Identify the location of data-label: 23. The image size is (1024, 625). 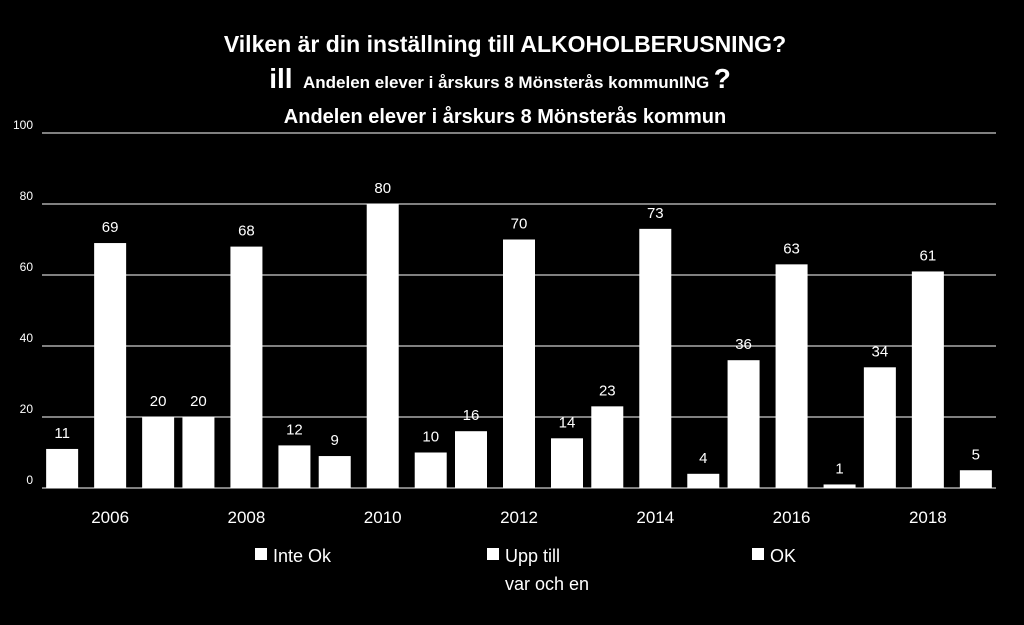
(607, 390).